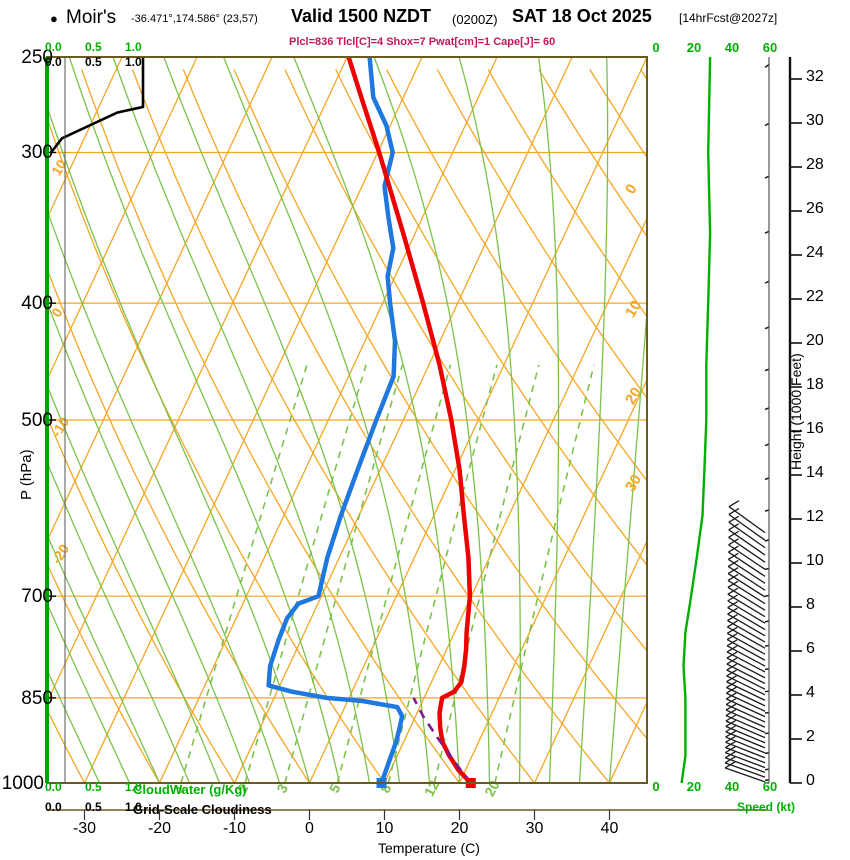 The image size is (850, 860). What do you see at coordinates (631, 189) in the screenshot?
I see `isotherm-label: 0` at bounding box center [631, 189].